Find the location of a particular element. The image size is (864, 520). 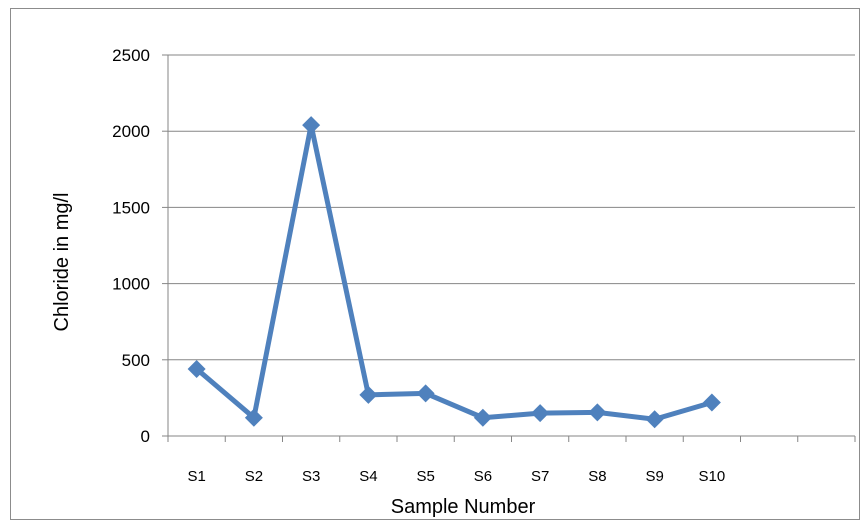

x-tick-label: S7 is located at coordinates (540, 476).